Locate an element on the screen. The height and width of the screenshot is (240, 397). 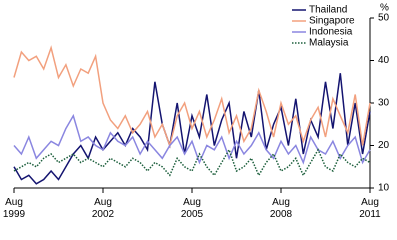
x-tick-label: Aug 1999 is located at coordinates (14, 208).